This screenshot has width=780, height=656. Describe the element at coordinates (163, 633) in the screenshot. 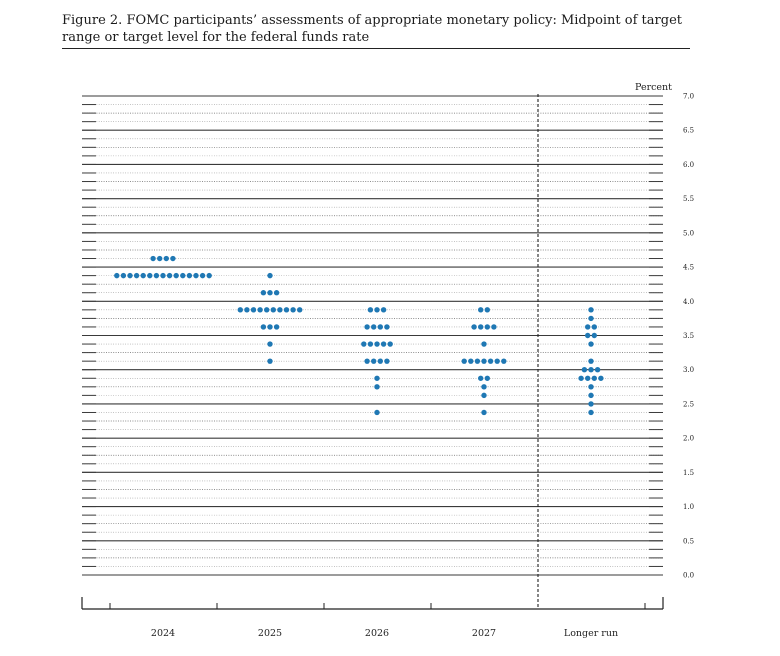

I see `category-label: 2024` at that location.